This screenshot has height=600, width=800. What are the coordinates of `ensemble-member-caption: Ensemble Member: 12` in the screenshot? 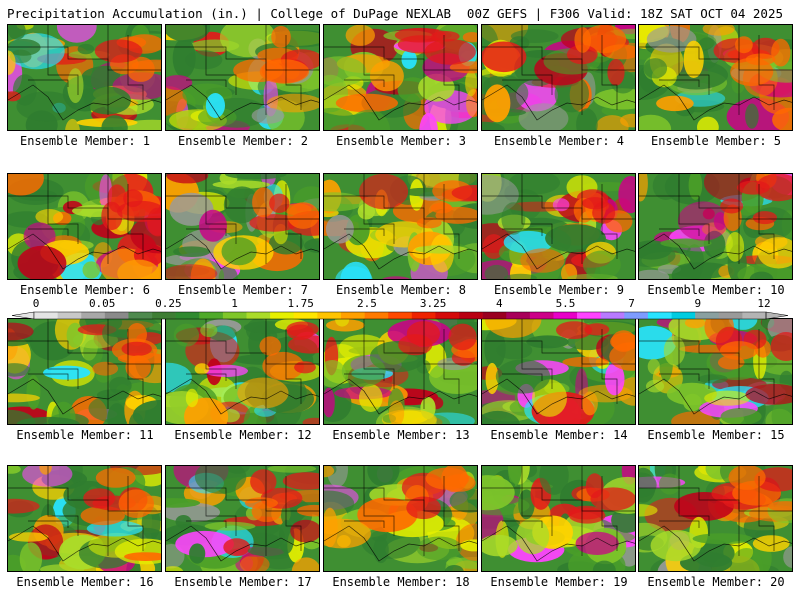 It's located at (243, 435).